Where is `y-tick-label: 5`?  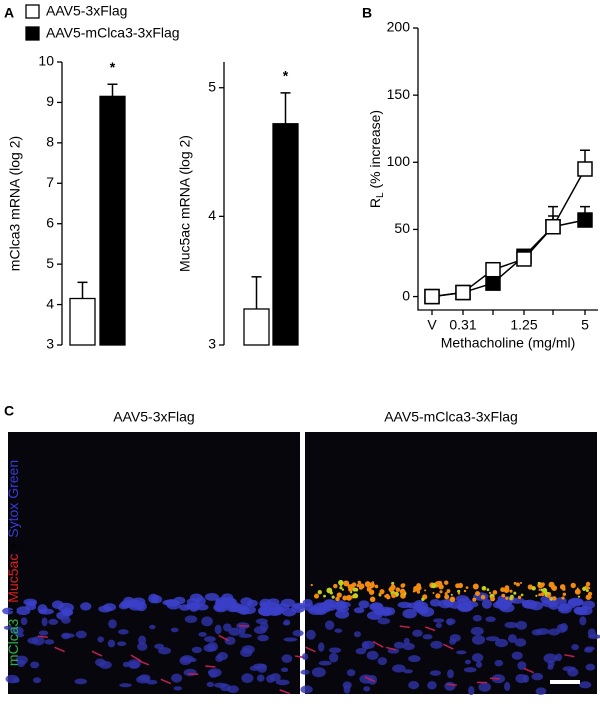
y-tick-label: 5 is located at coordinates (212, 86).